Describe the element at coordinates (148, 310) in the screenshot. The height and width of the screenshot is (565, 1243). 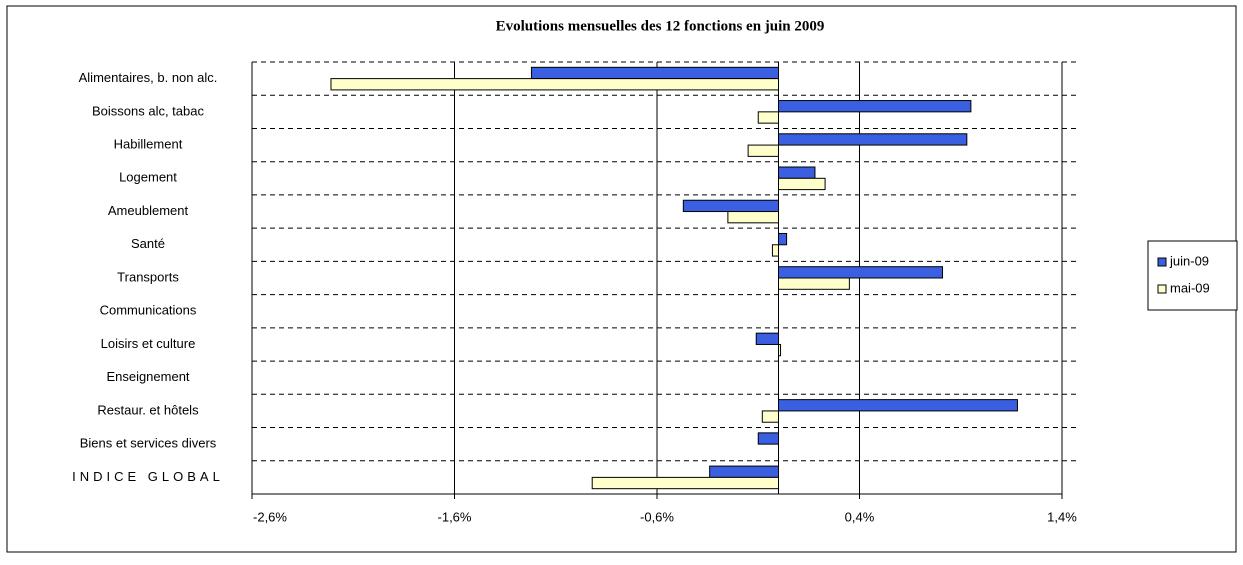
I see `category-label: Communications` at that location.